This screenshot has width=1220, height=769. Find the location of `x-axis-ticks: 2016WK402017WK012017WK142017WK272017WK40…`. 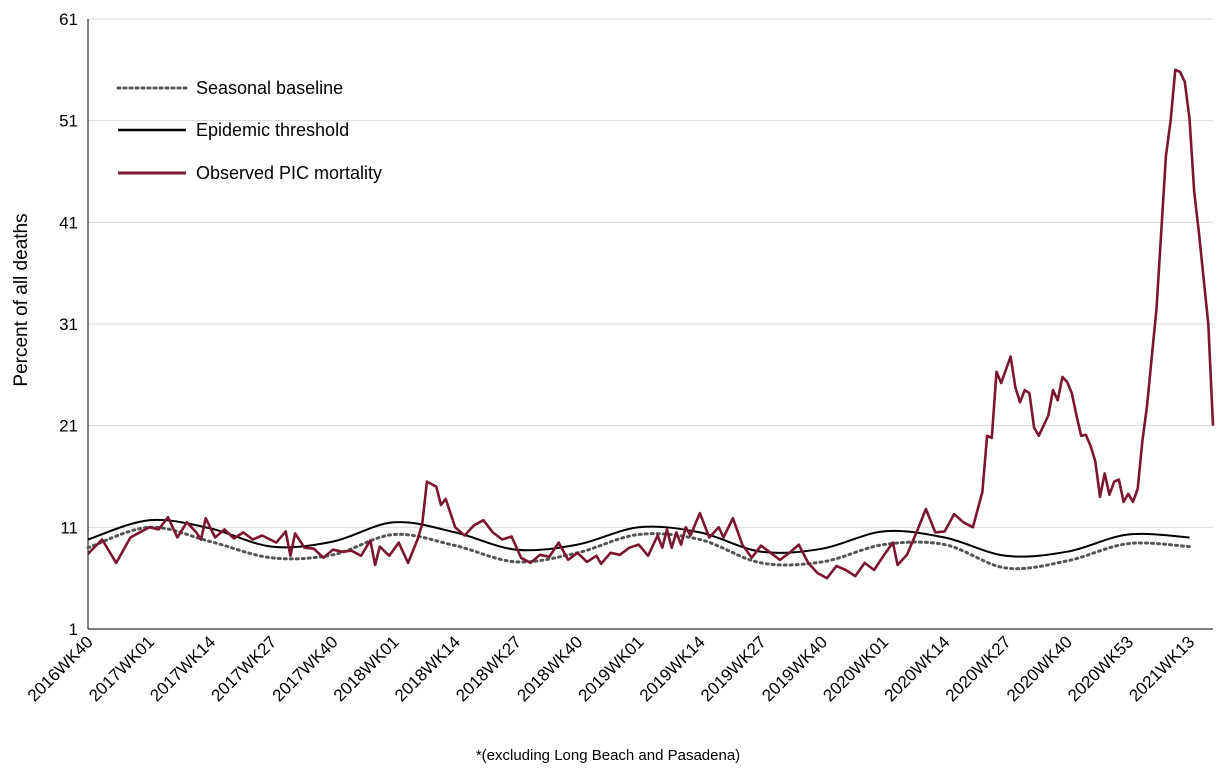

x-axis-ticks: 2016WK402017WK012017WK142017WK272017WK40… is located at coordinates (611, 668).